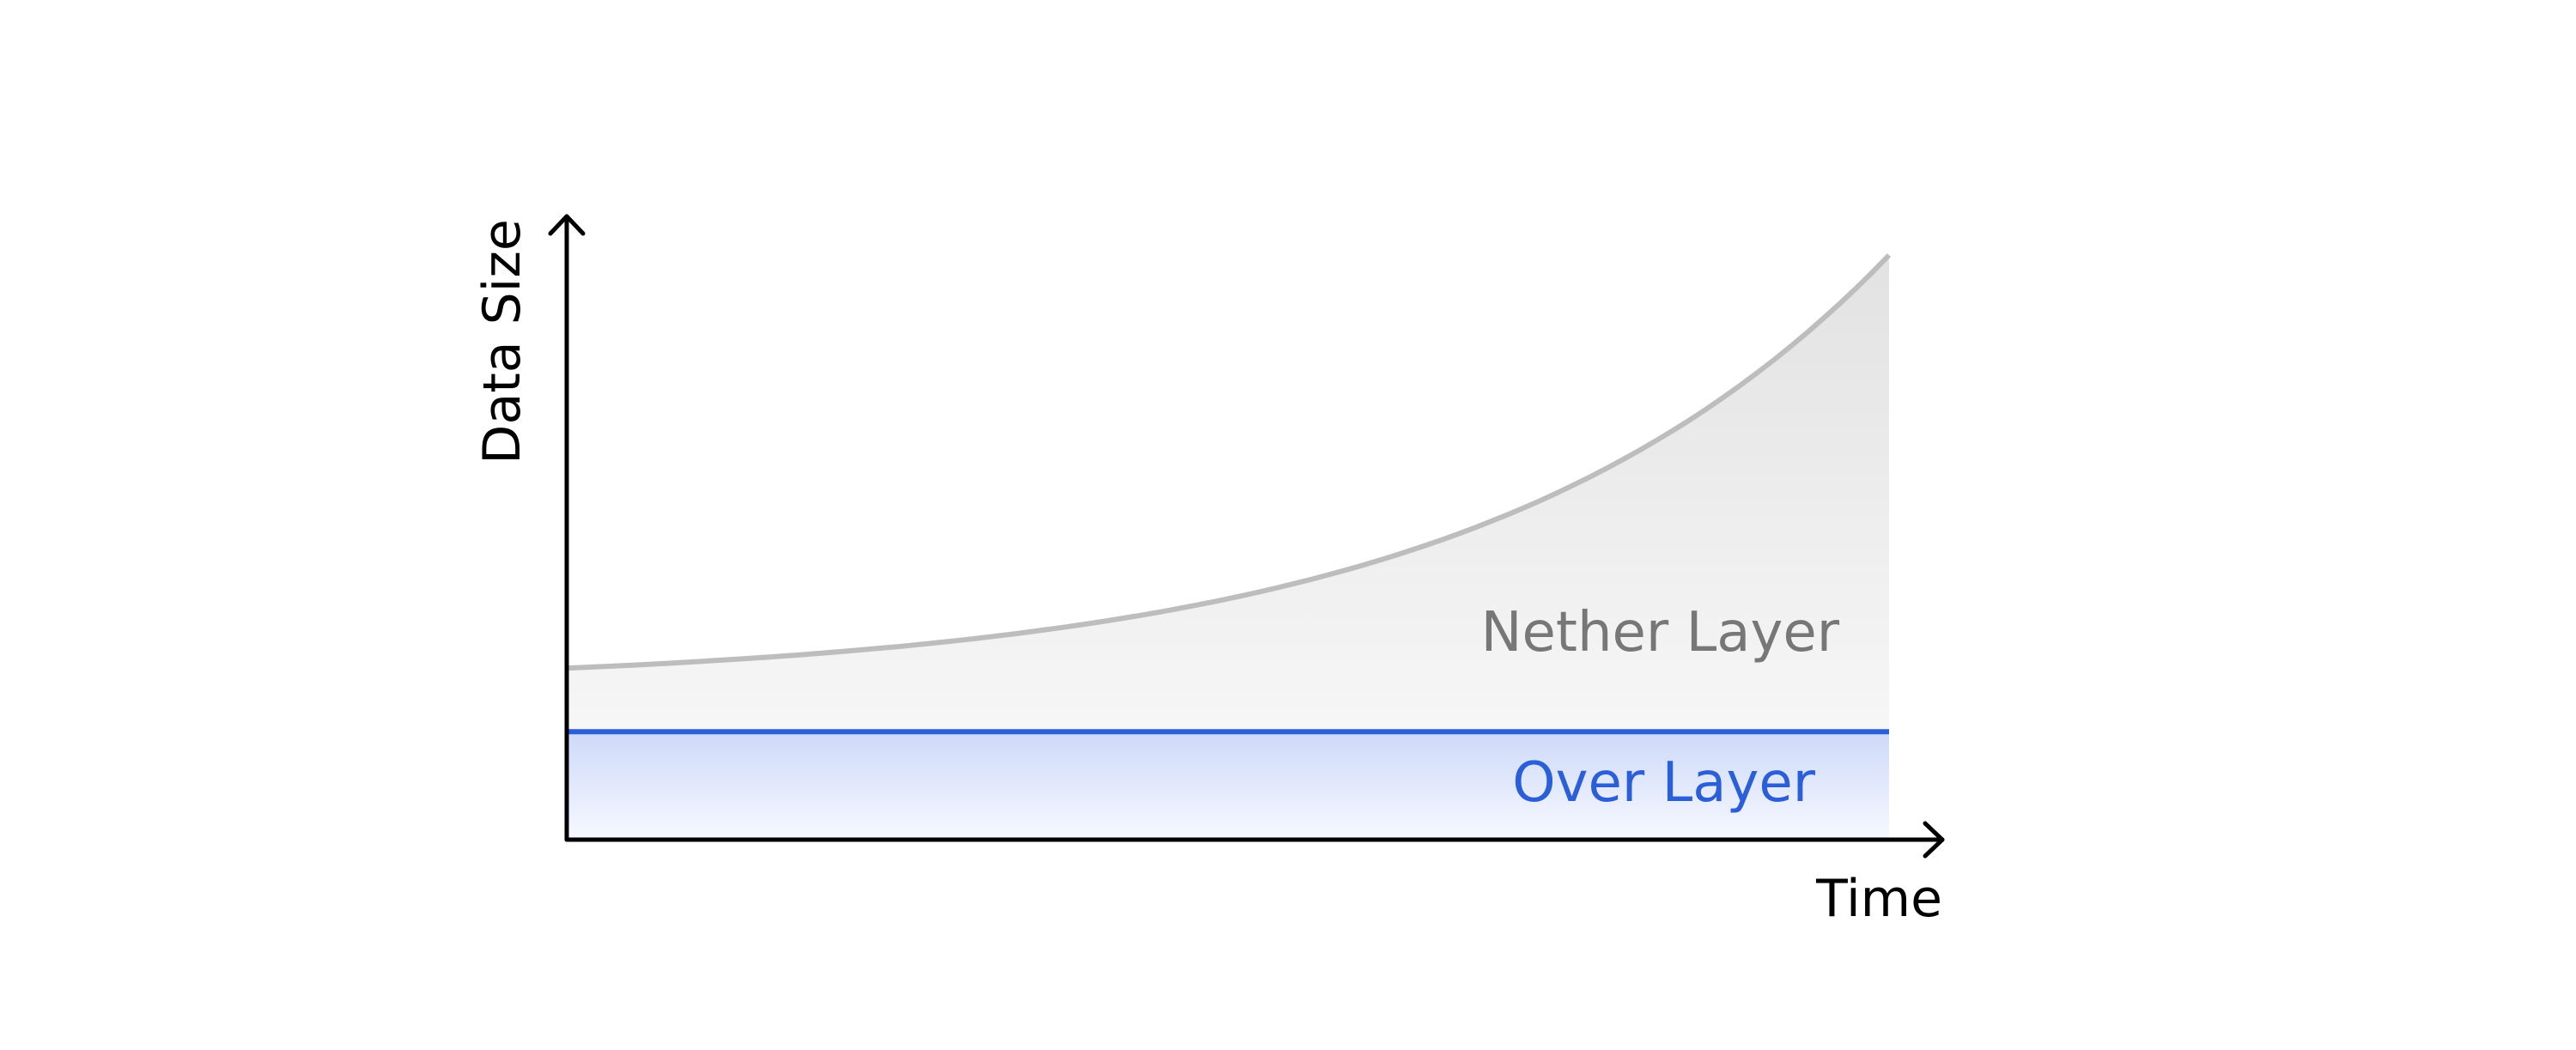 This screenshot has height=1050, width=2576. What do you see at coordinates (1660, 633) in the screenshot?
I see `nether-layer-label: Nether Layer` at bounding box center [1660, 633].